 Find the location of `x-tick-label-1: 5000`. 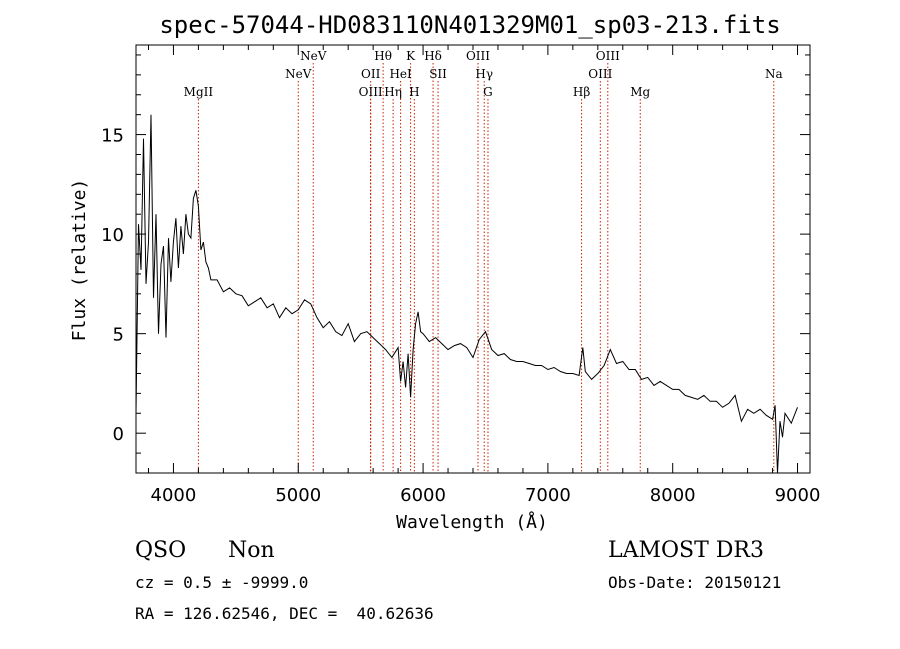

x-tick-label-1: 5000 is located at coordinates (298, 495).